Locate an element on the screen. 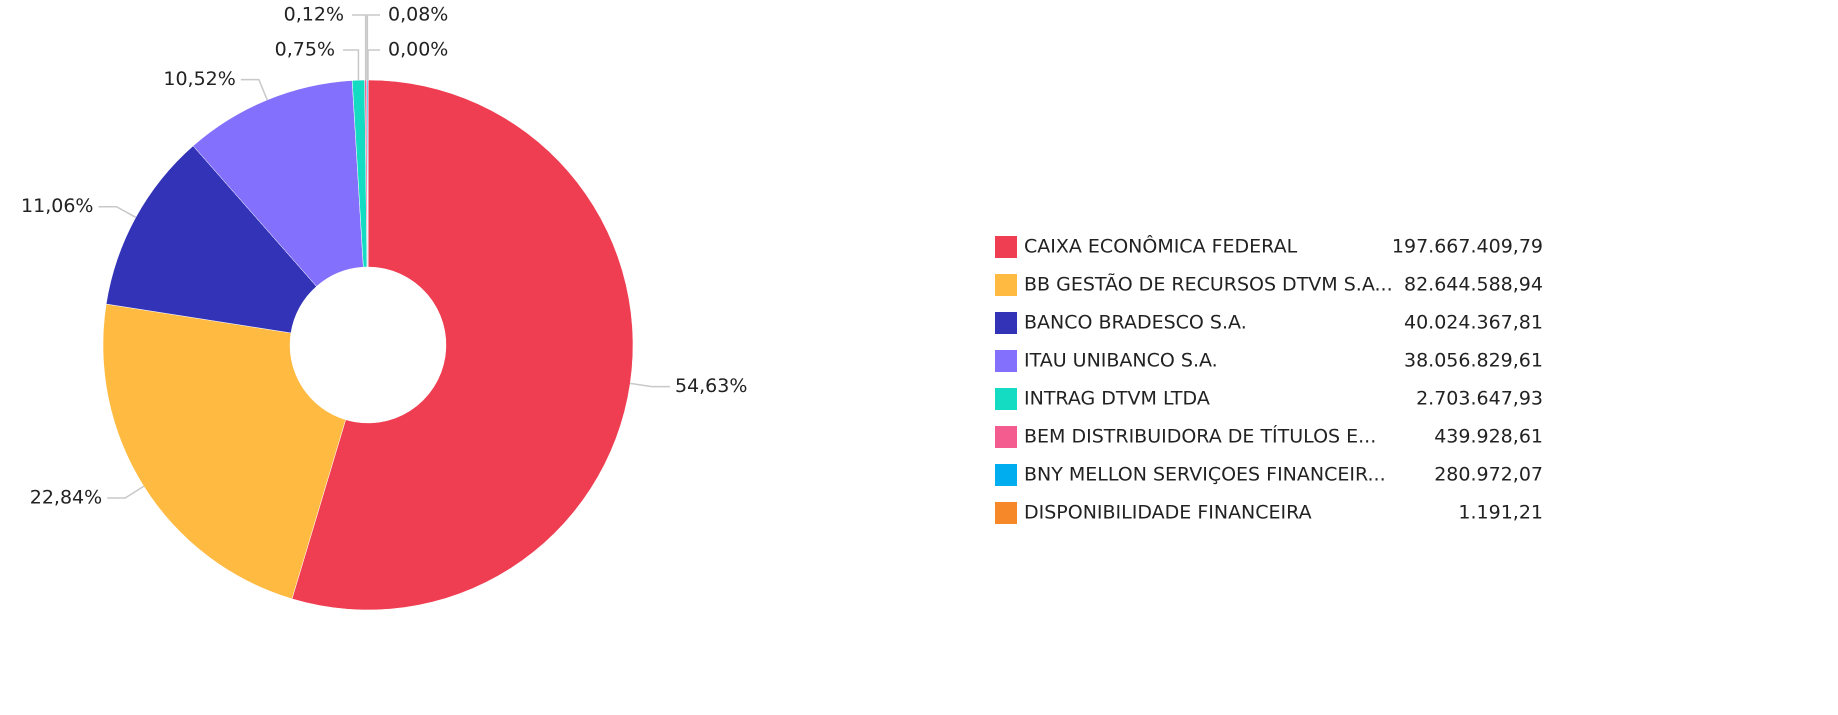  slice-label: 0,75% is located at coordinates (305, 50).